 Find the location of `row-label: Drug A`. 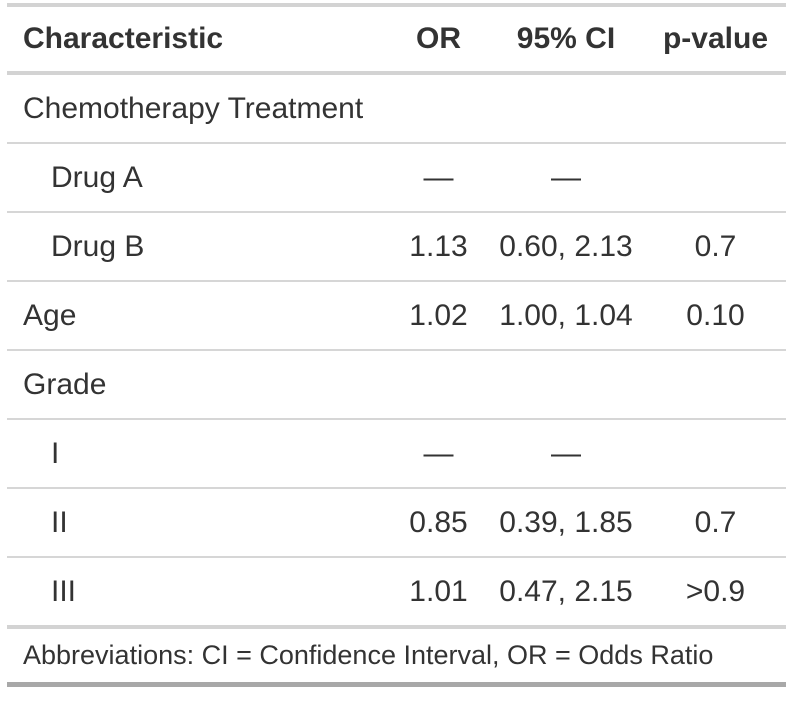

row-label: Drug A is located at coordinates (198, 177).